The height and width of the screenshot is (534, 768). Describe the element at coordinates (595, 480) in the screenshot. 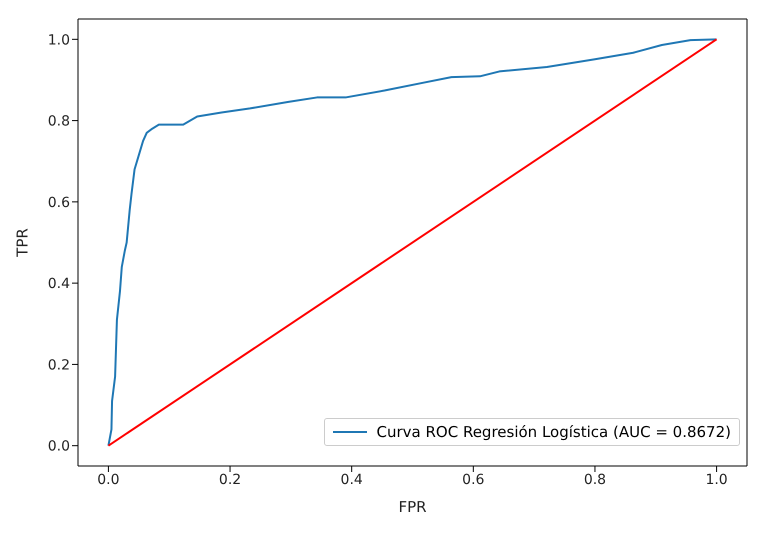

I see `x-tick-label: 0.8` at that location.